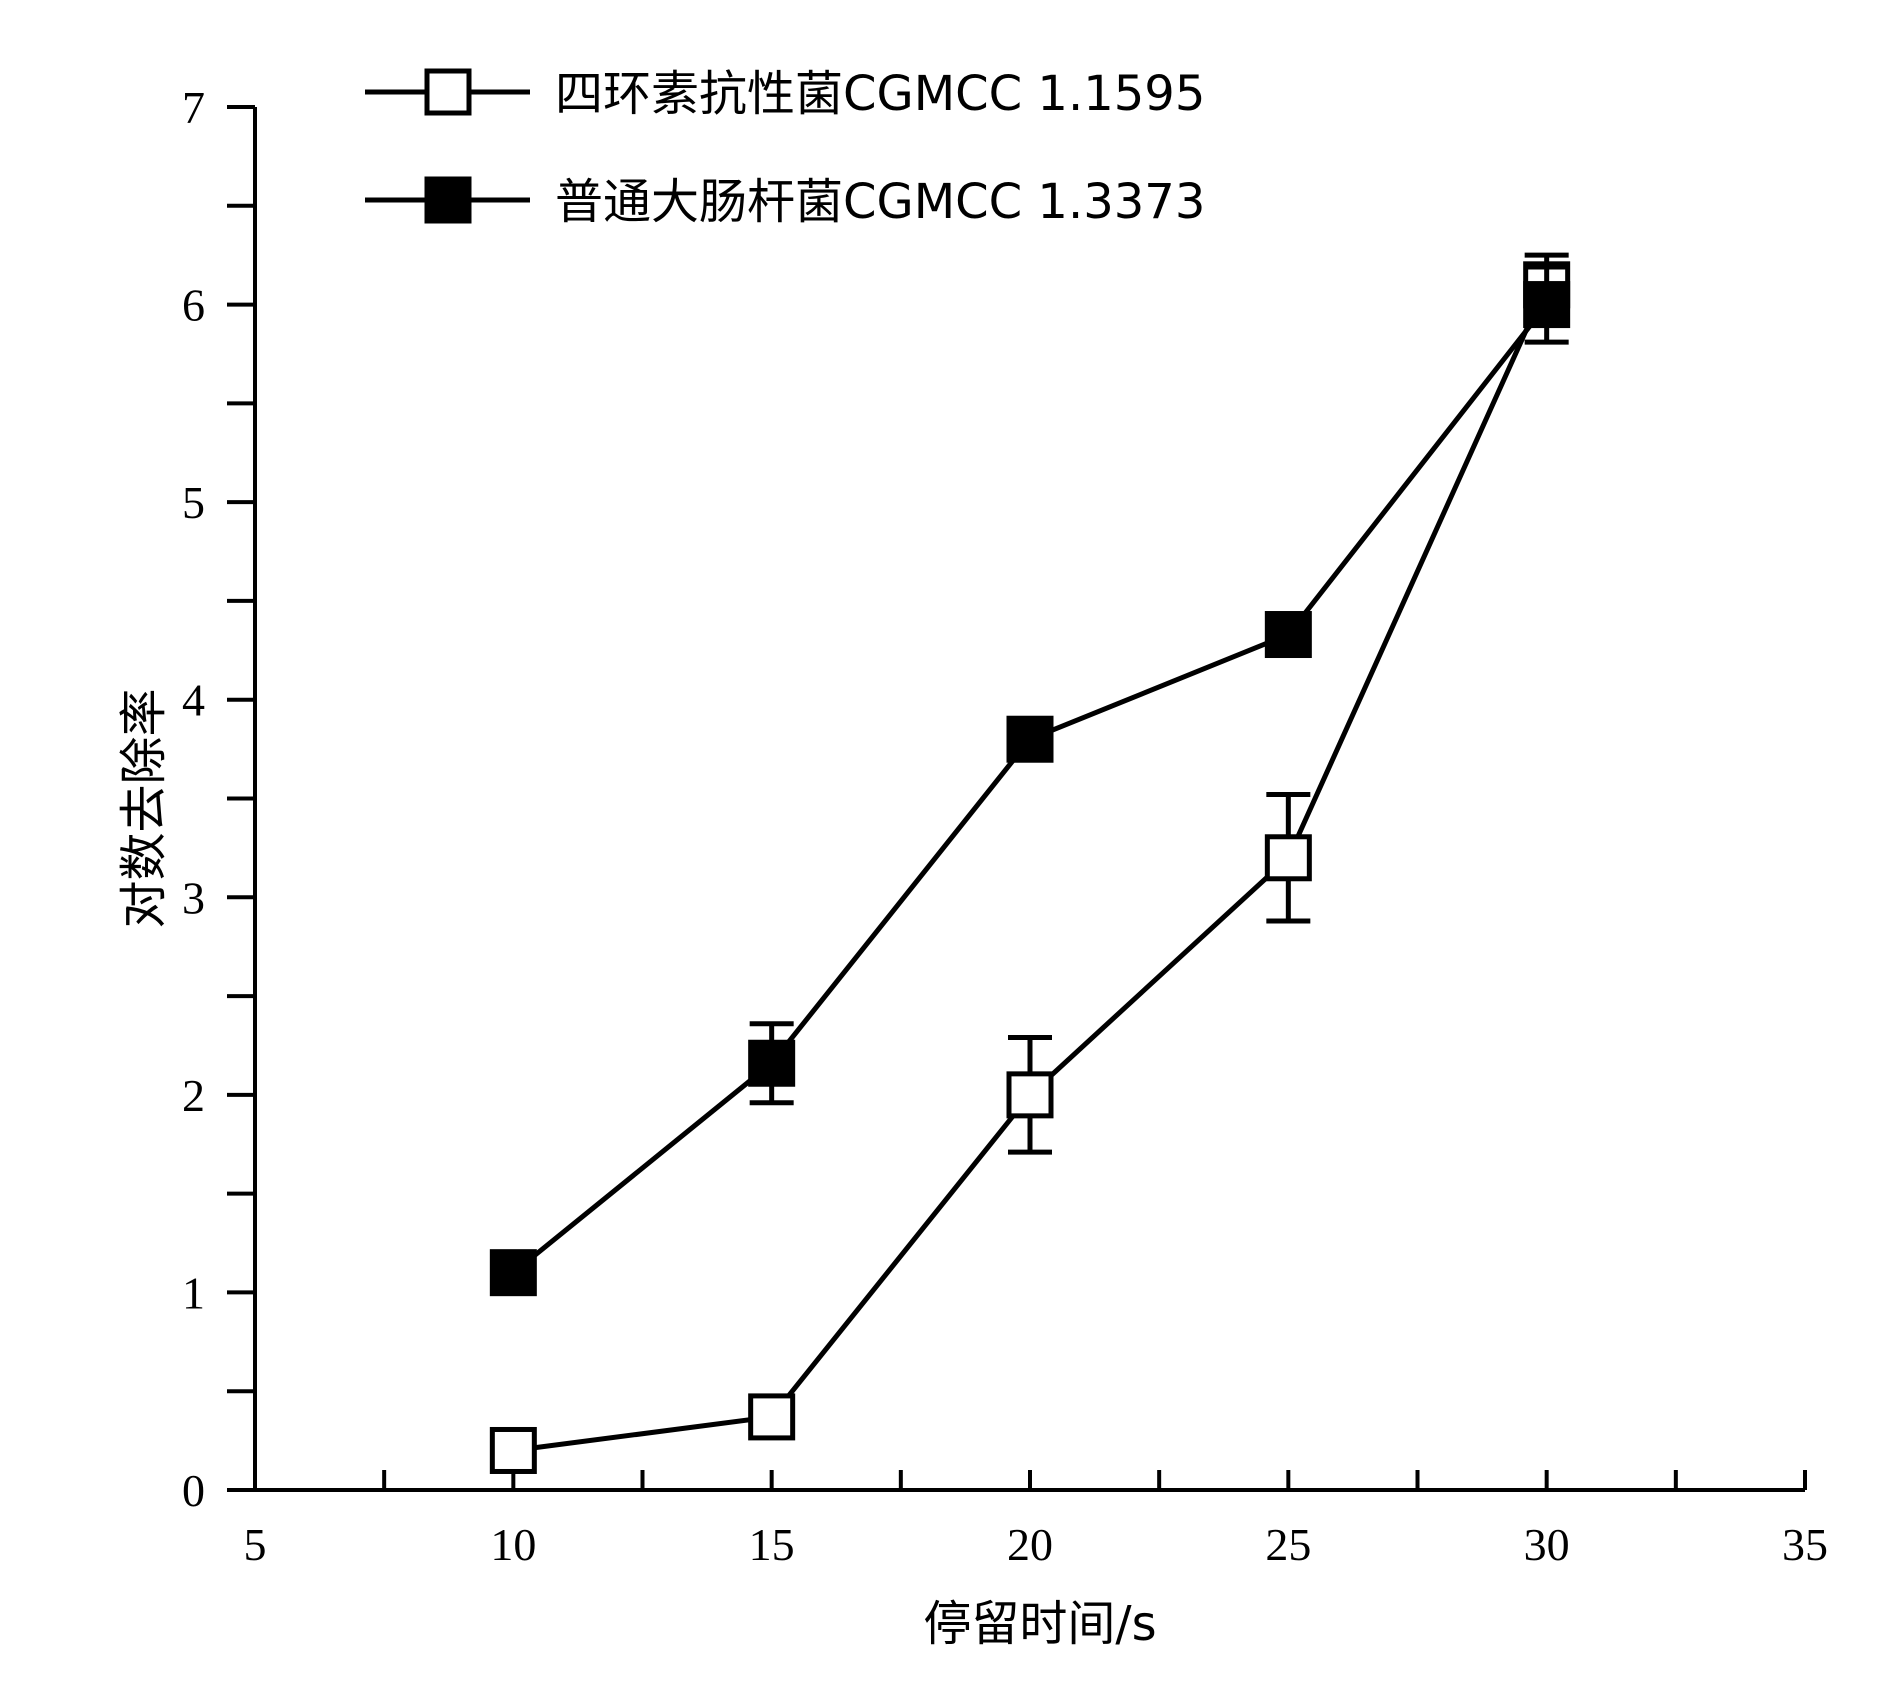  I want to click on x-tick-label: 5, so click(255, 1544).